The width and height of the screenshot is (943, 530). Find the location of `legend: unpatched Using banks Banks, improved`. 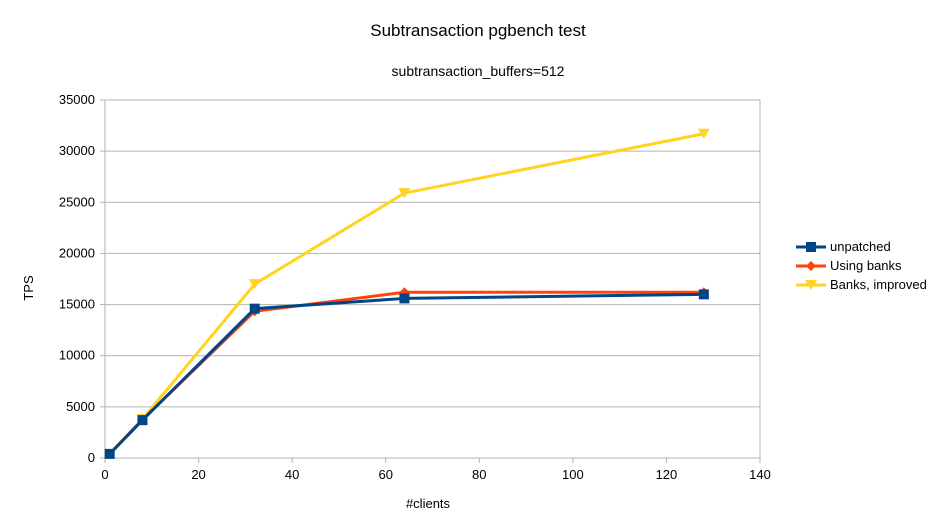

legend: unpatched Using banks Banks, improved is located at coordinates (861, 265).